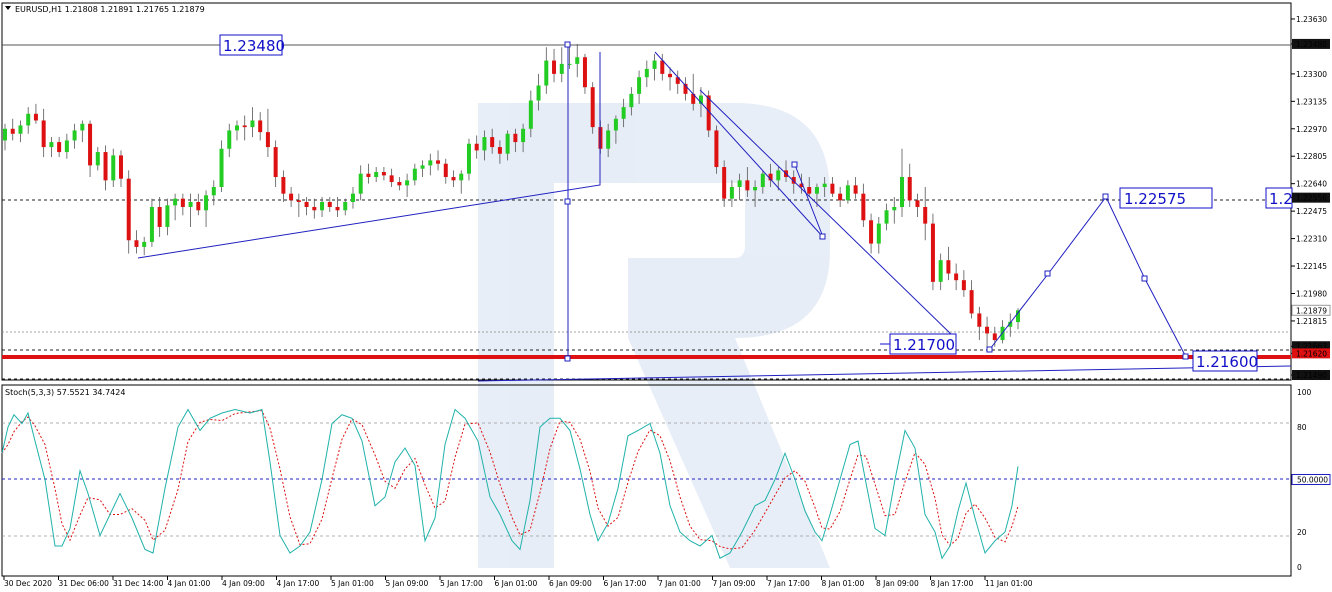 The height and width of the screenshot is (592, 1332). What do you see at coordinates (1302, 427) in the screenshot?
I see `stoch-tick-label: 80` at bounding box center [1302, 427].